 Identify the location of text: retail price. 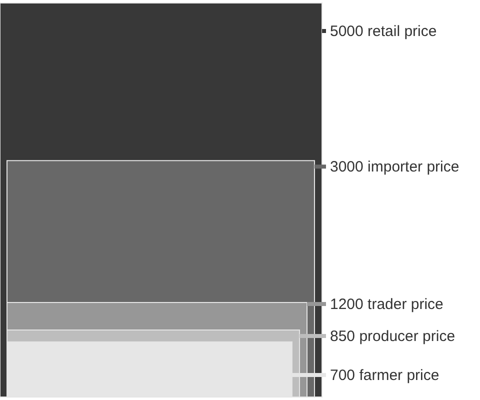
(402, 31).